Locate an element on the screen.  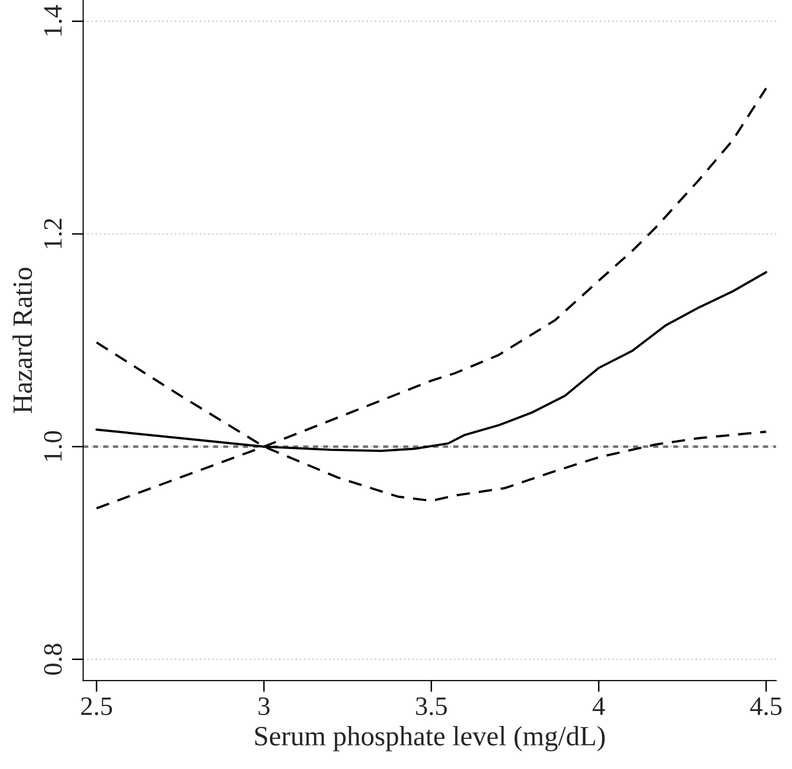
x-tick-label: 3 is located at coordinates (264, 706).